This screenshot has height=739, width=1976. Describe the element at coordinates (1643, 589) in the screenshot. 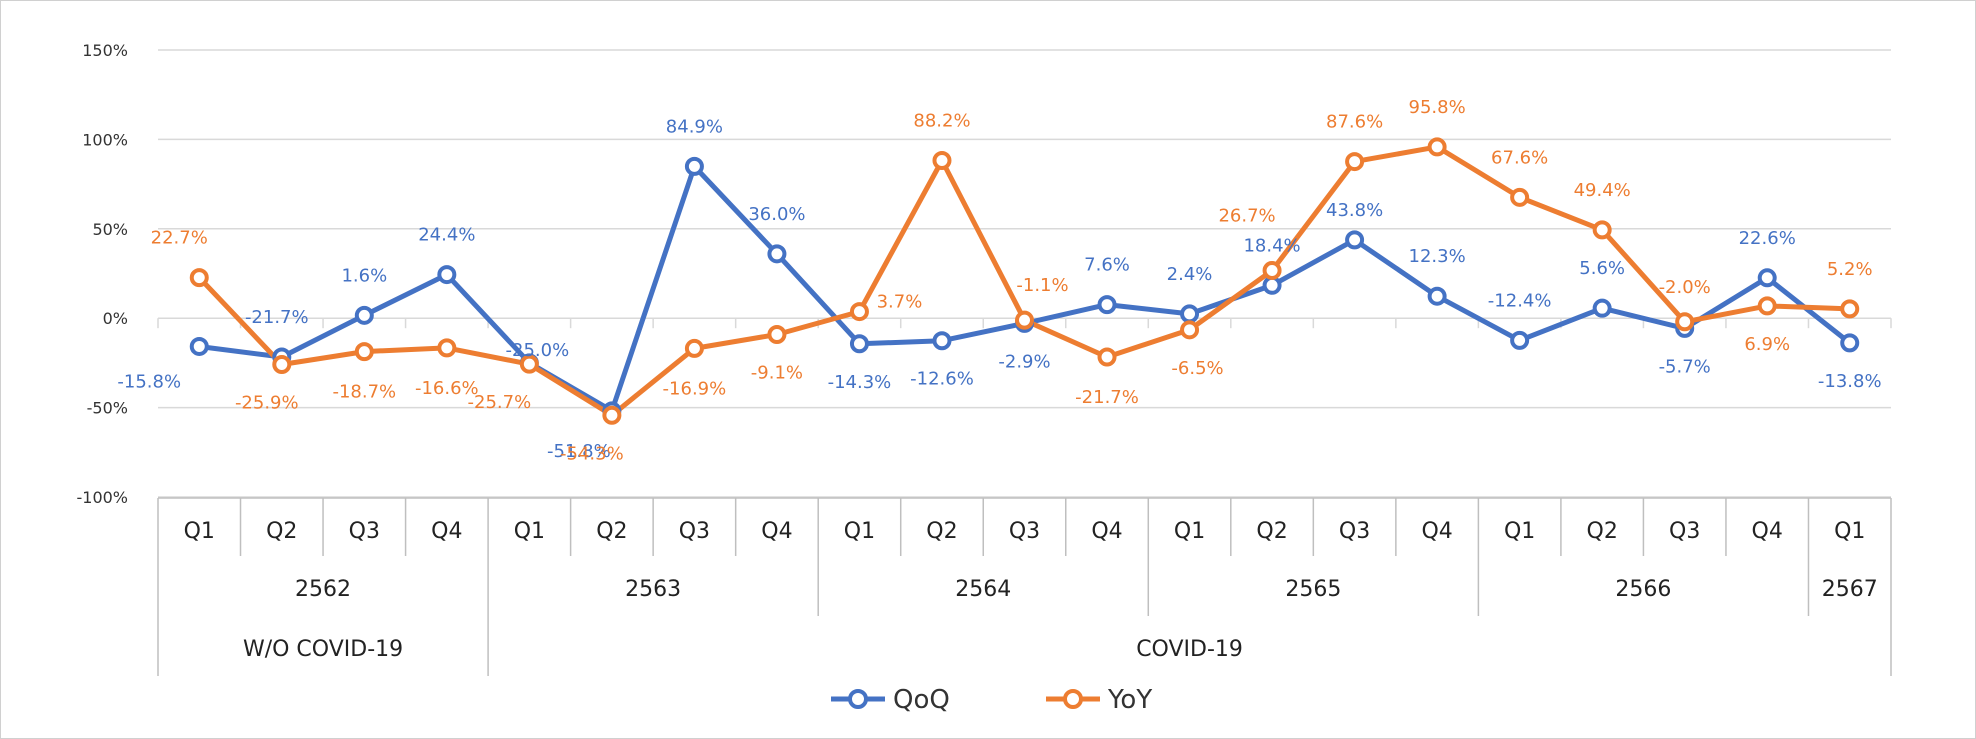

I see `year-label: 2566` at that location.